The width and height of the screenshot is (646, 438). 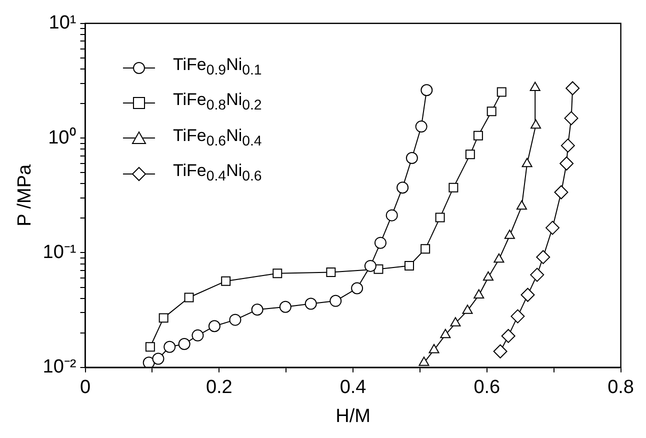 I want to click on x-tick-label: 0.8, so click(x=621, y=387).